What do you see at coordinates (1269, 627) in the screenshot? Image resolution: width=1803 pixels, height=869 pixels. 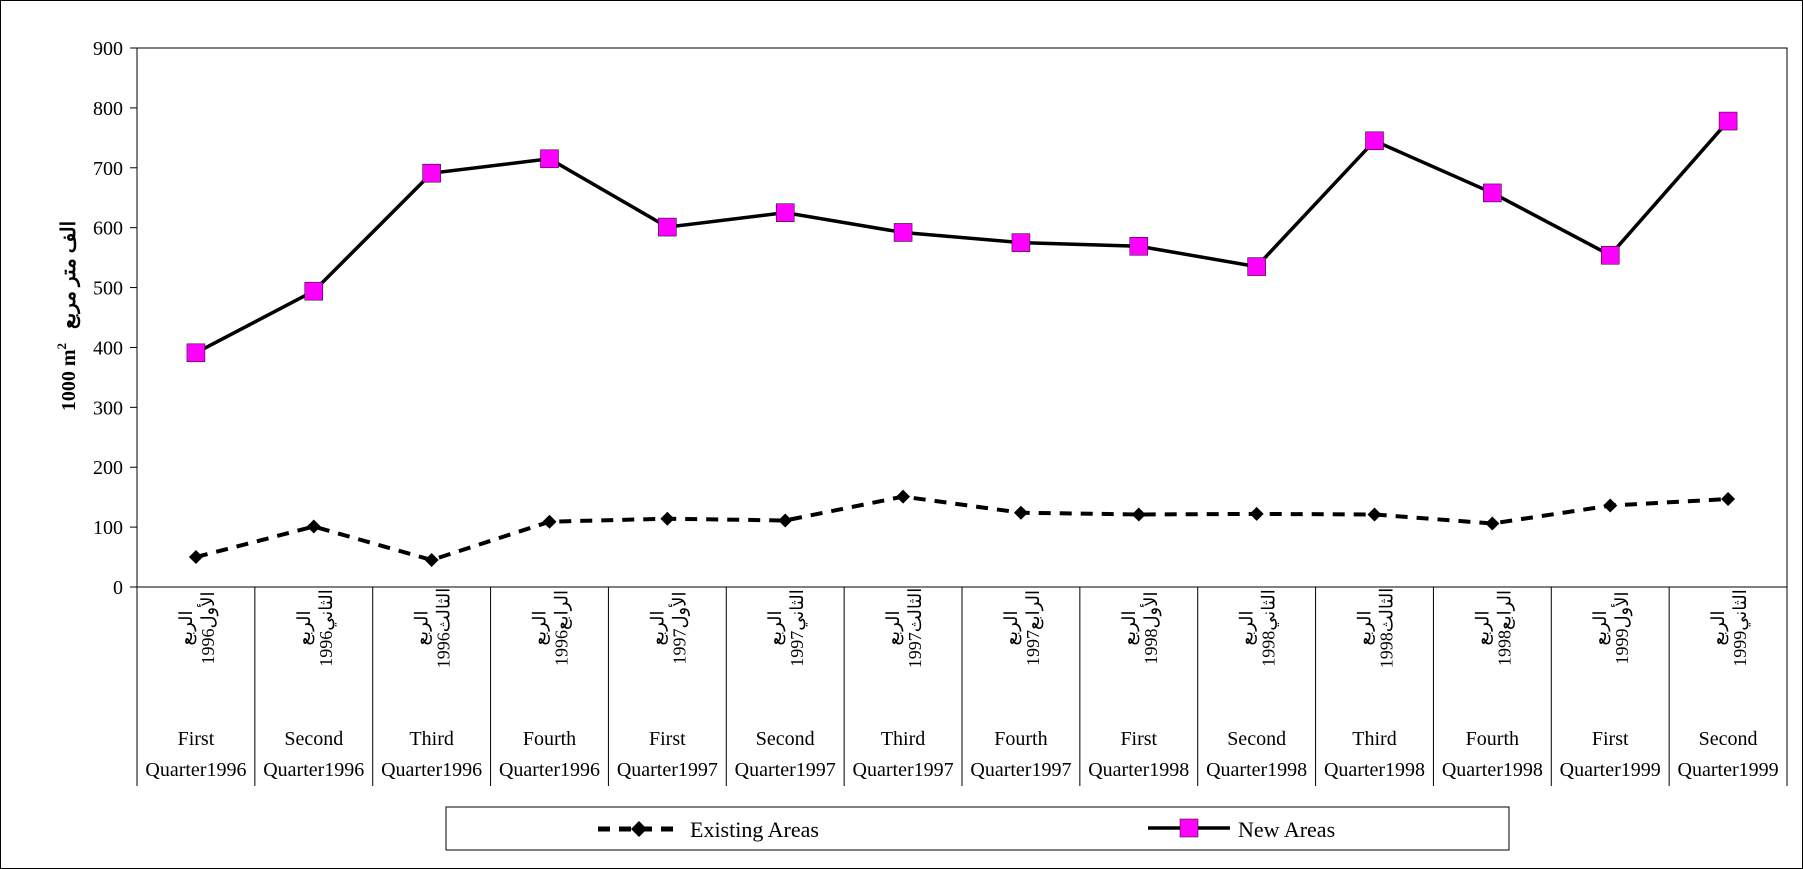 I see `category-arabic-line2: الثاني1998` at bounding box center [1269, 627].